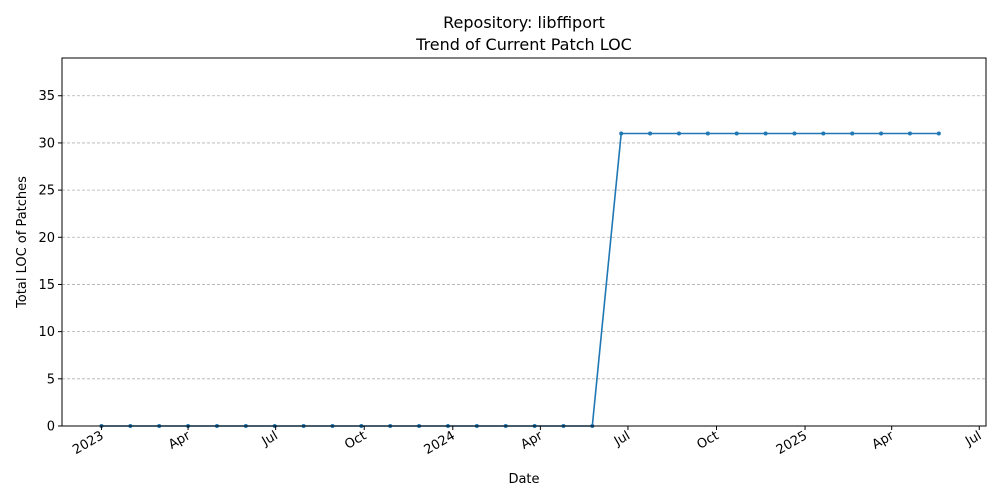  I want to click on x-tick-label: 2024, so click(440, 443).